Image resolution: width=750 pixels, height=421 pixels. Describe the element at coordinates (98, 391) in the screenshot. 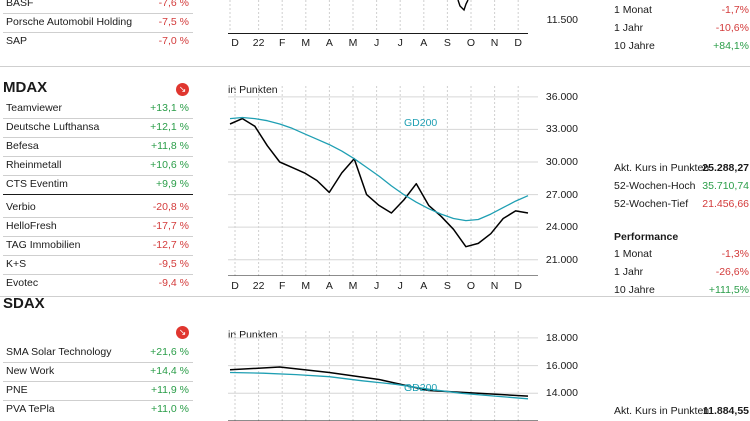

I see `list-item: PNE +11,9 %` at that location.